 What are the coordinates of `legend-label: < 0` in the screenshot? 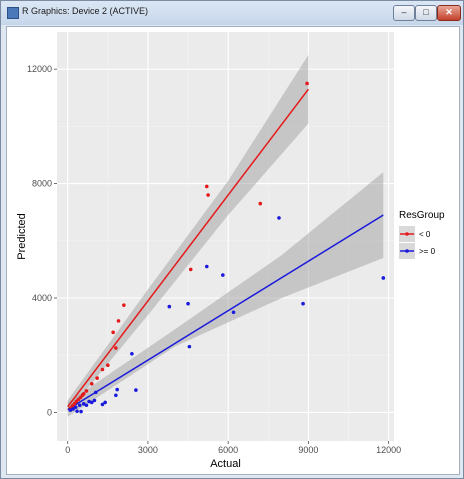 It's located at (425, 234).